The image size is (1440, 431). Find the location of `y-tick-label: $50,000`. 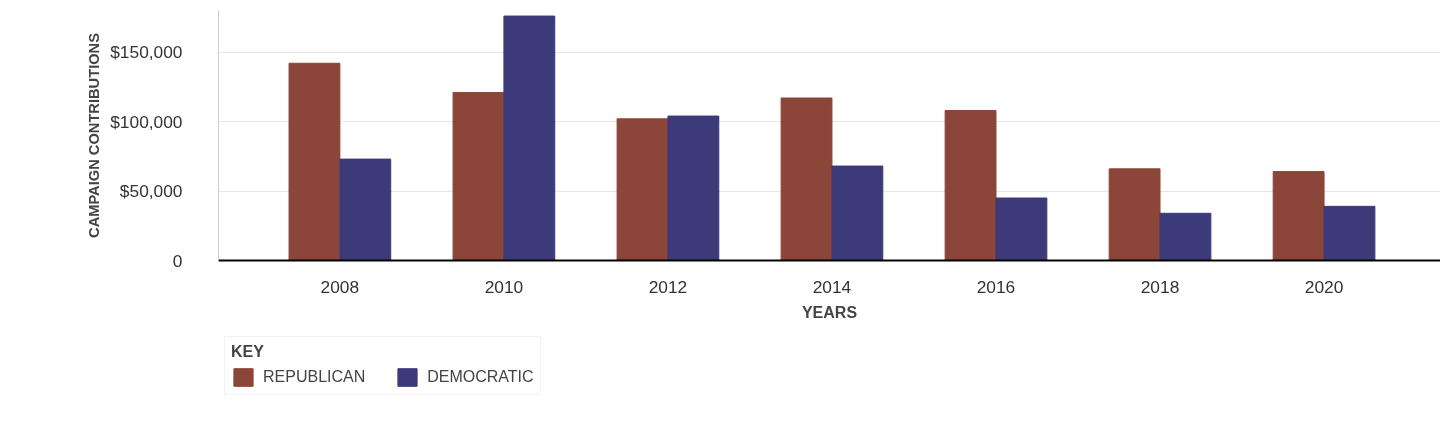

y-tick-label: $50,000 is located at coordinates (151, 191).